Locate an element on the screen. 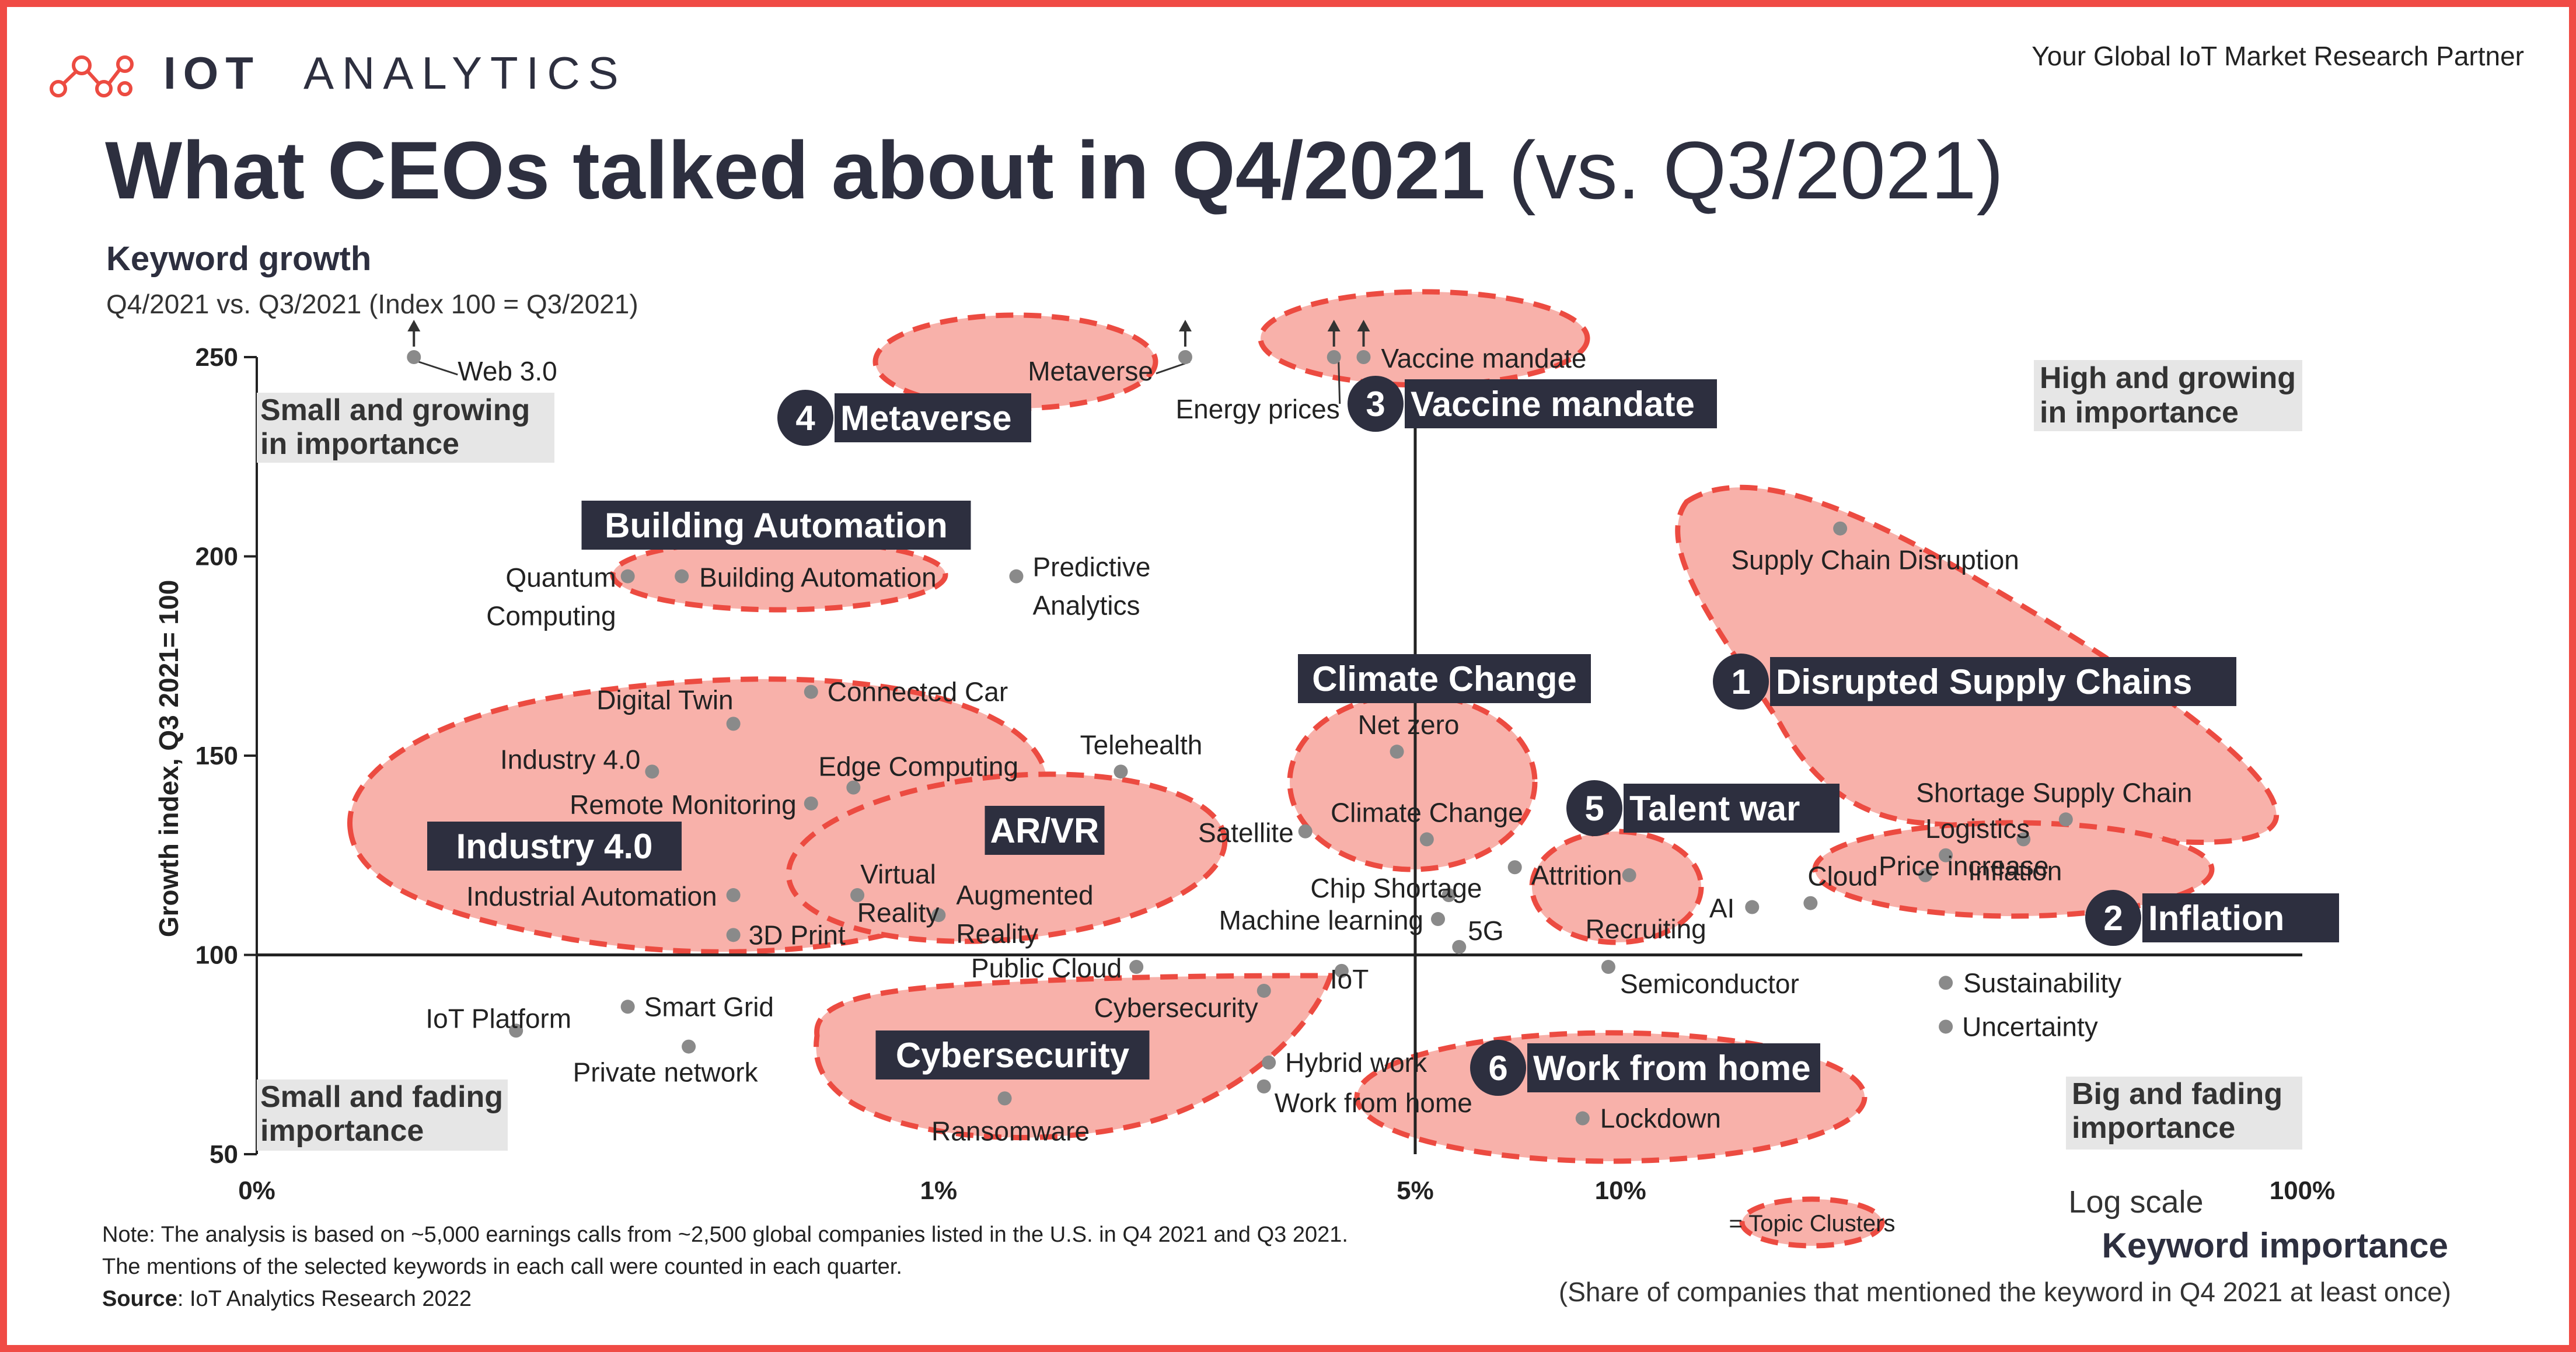  point-label-semiconductor: Semiconductor is located at coordinates (1709, 984).